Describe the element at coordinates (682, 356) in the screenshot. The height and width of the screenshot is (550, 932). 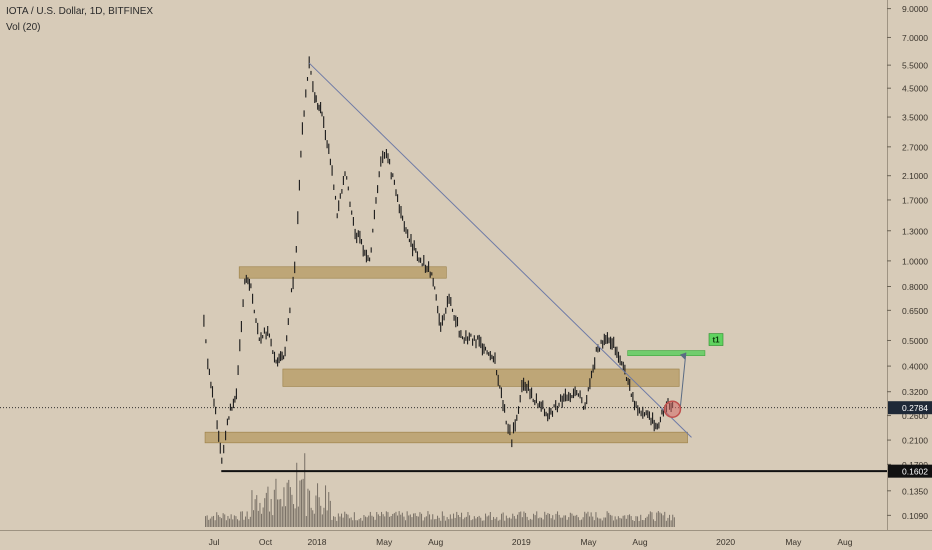
I see `projection-arrowhead` at that location.